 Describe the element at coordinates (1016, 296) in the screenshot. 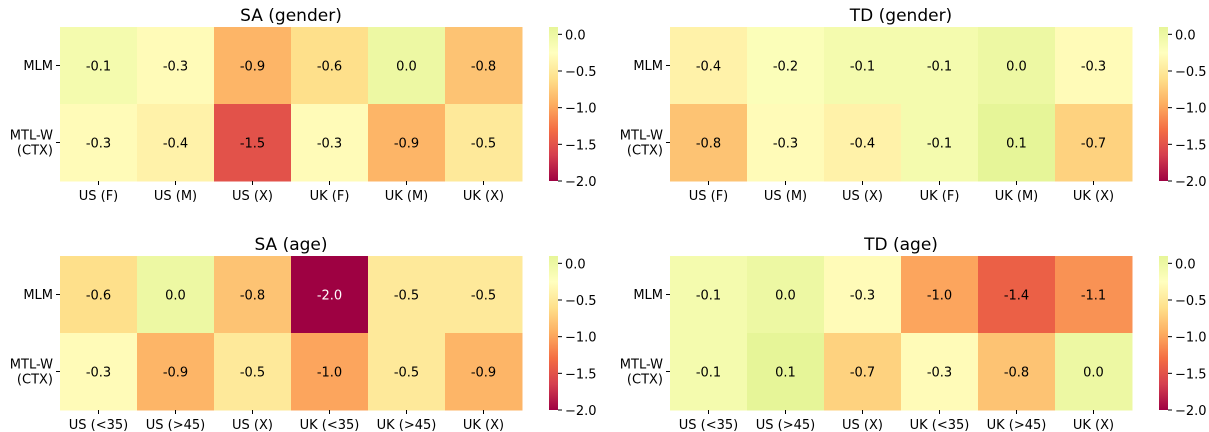

I see `cell-value-label: -1.4` at that location.